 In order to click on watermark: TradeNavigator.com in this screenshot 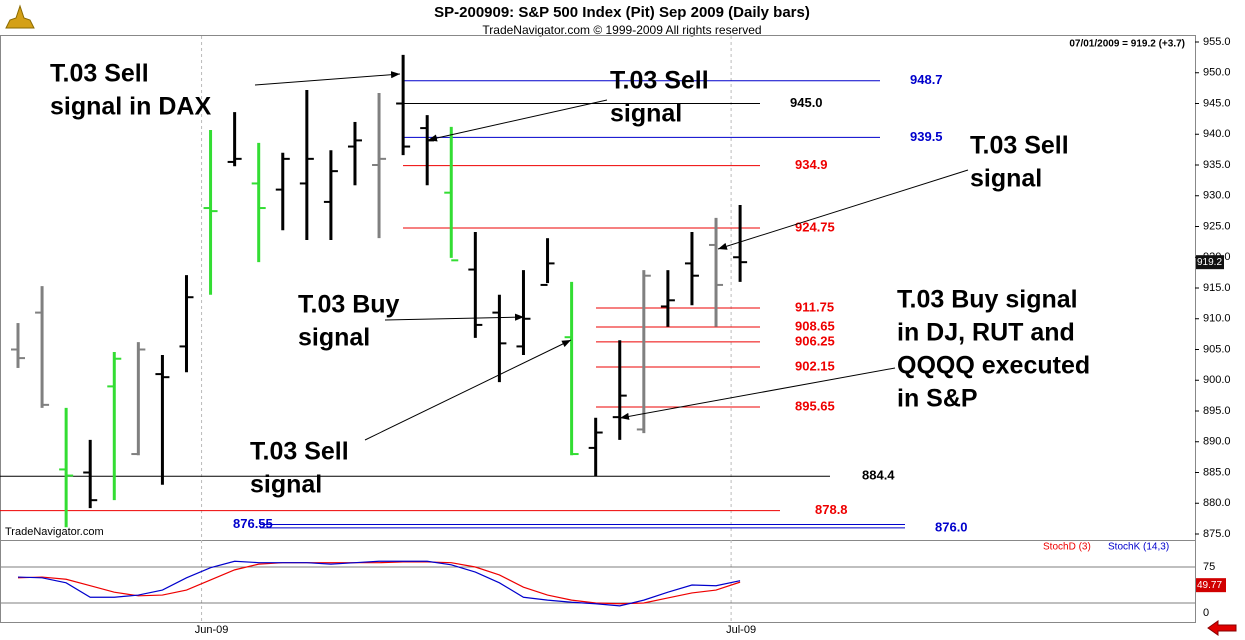, I will do `click(54, 532)`.